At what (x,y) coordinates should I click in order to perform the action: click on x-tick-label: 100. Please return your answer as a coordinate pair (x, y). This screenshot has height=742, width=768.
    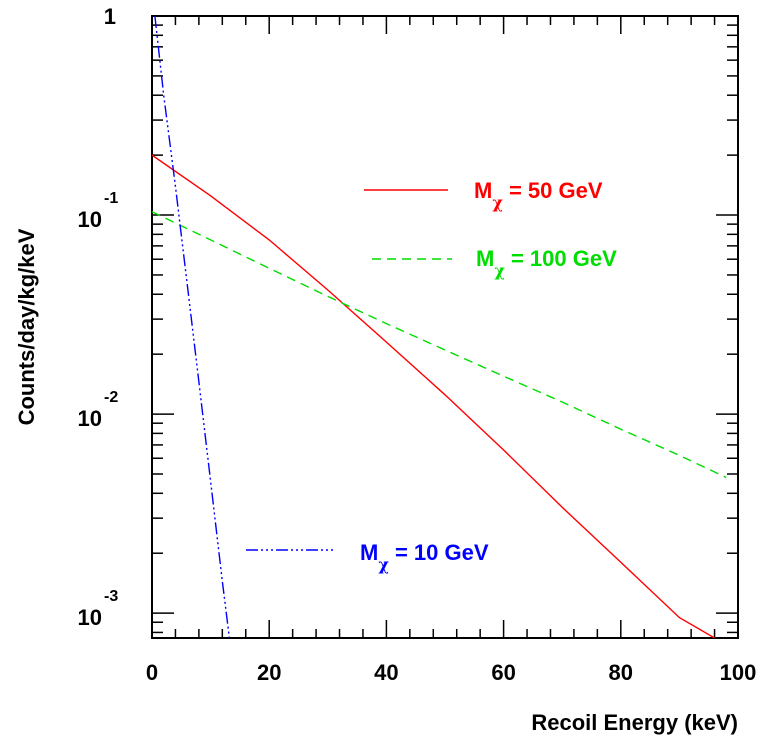
    Looking at the image, I should click on (738, 672).